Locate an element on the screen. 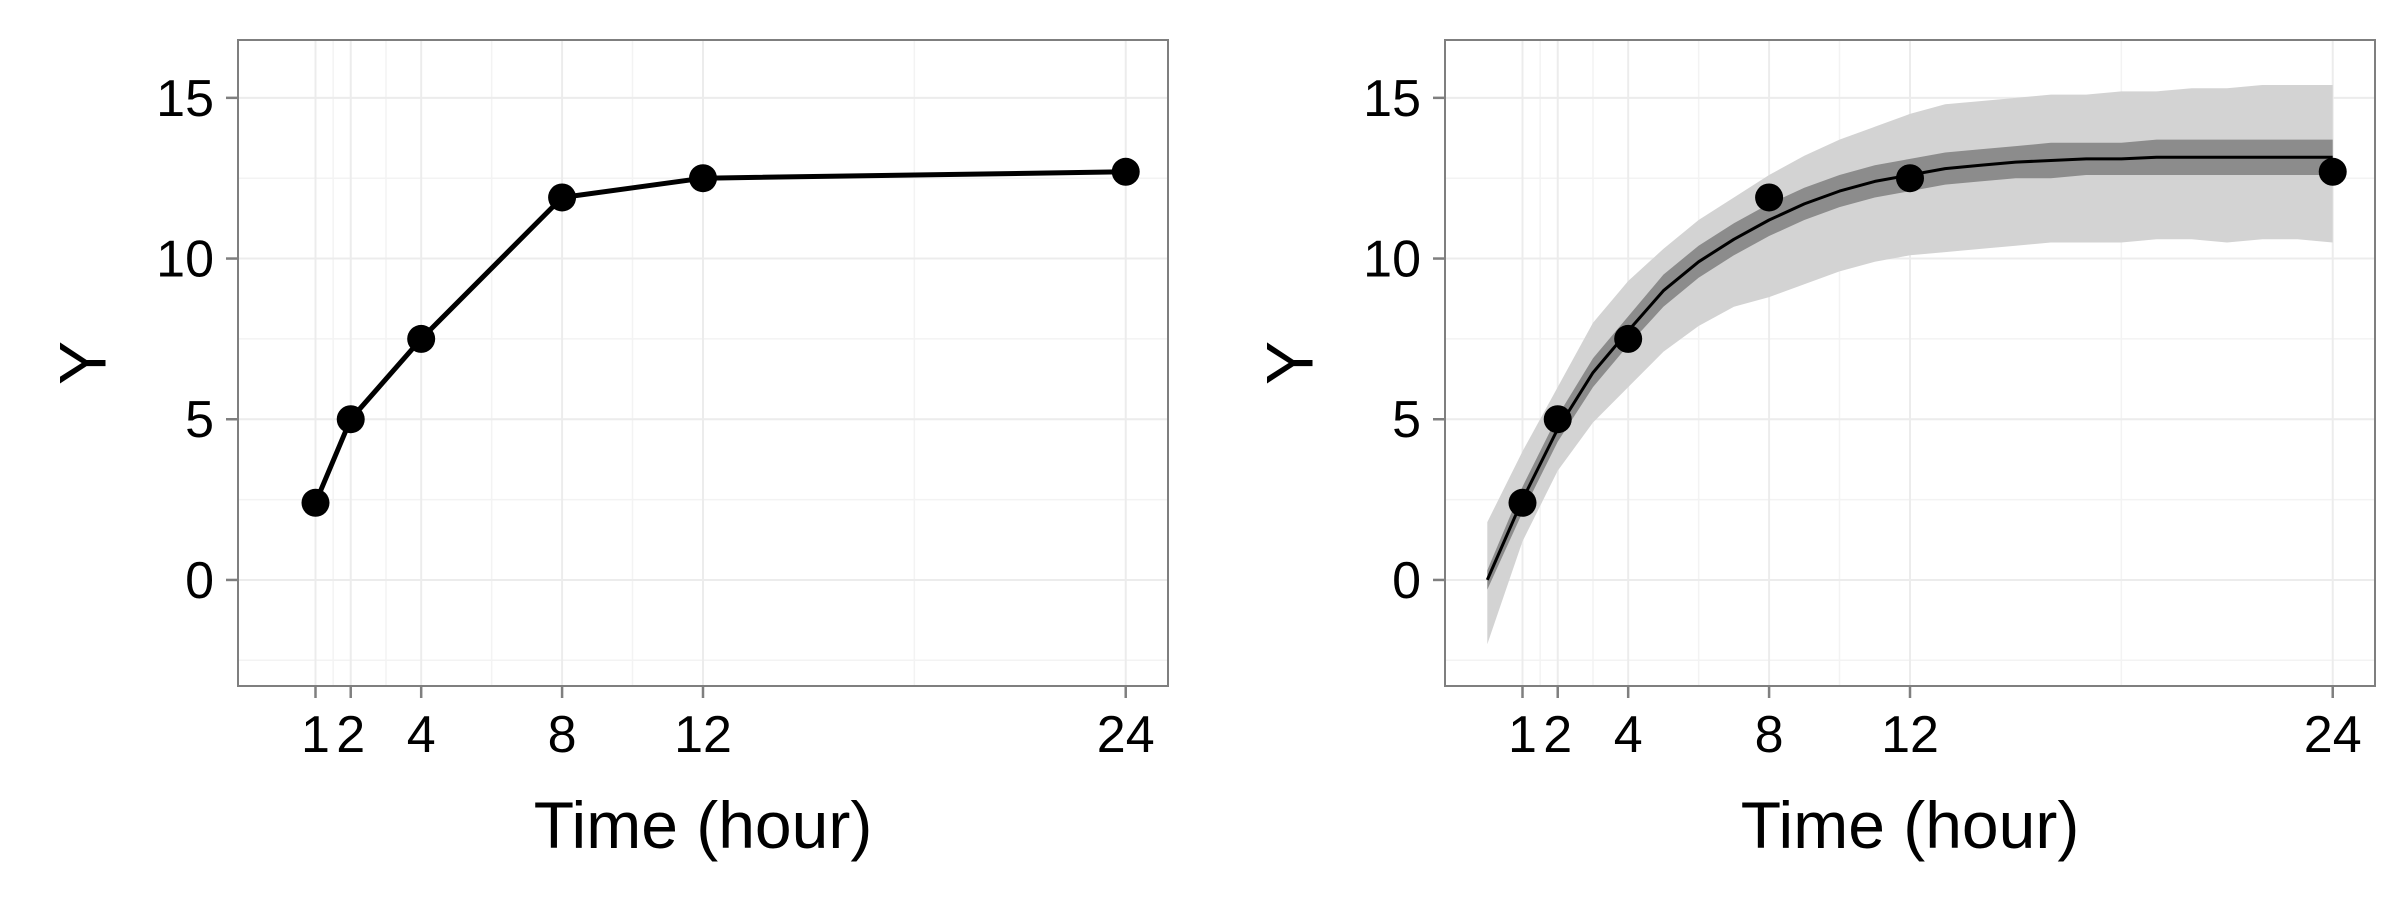  series-line is located at coordinates (719, 336).